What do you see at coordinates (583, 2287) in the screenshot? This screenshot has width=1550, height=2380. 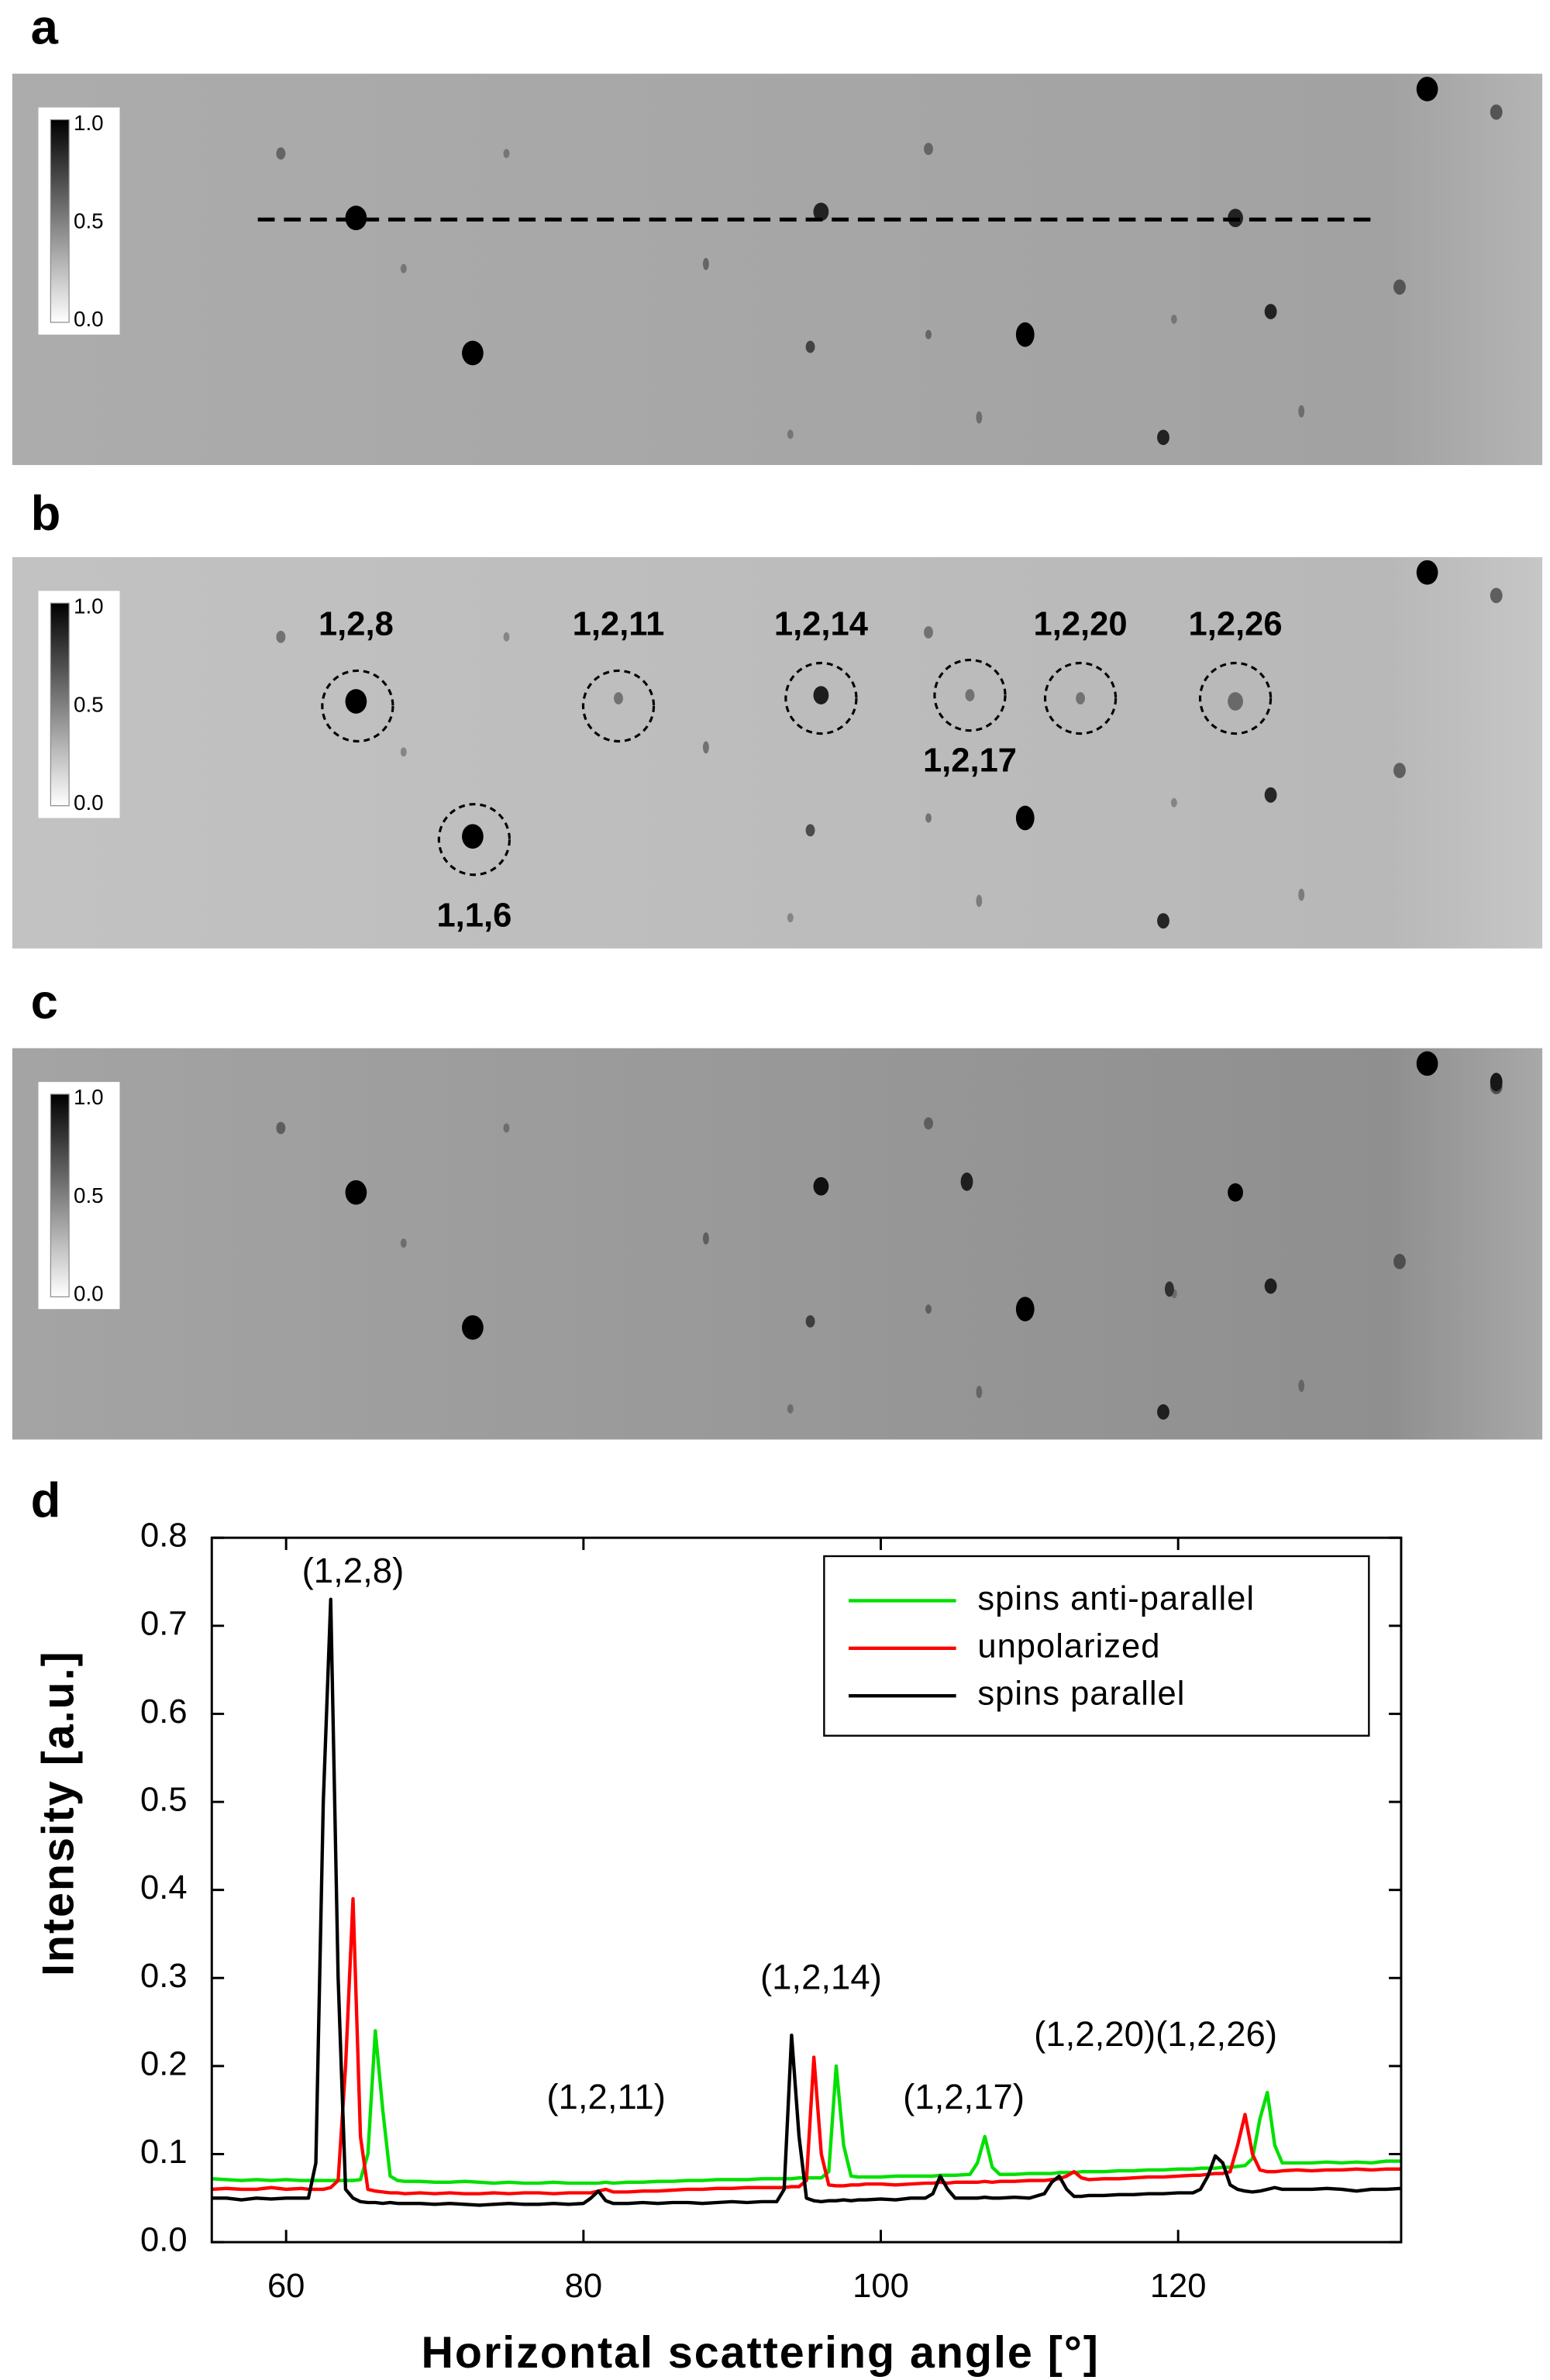 I see `x-tick-label: 80` at bounding box center [583, 2287].